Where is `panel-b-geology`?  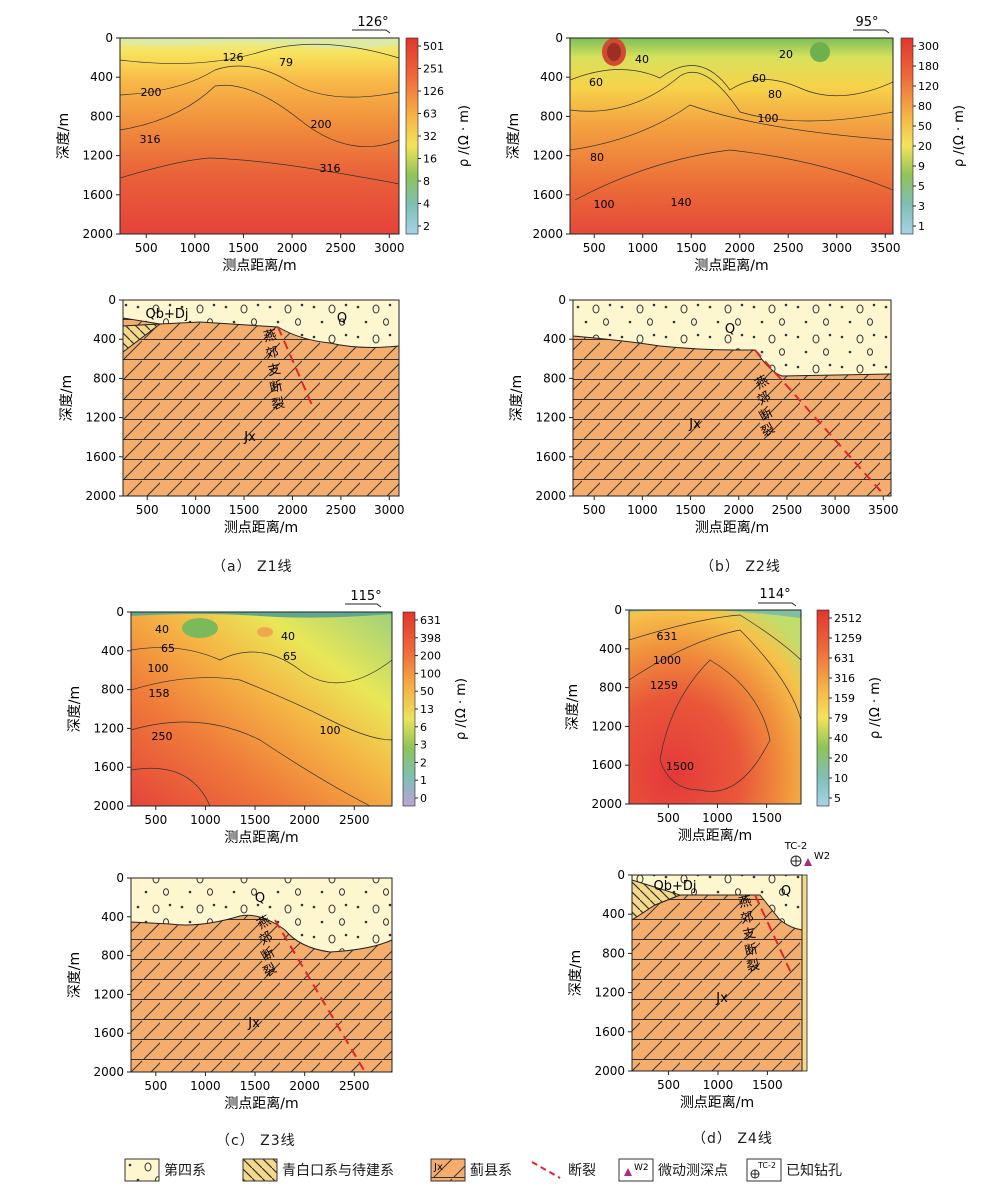
panel-b-geology is located at coordinates (732, 398).